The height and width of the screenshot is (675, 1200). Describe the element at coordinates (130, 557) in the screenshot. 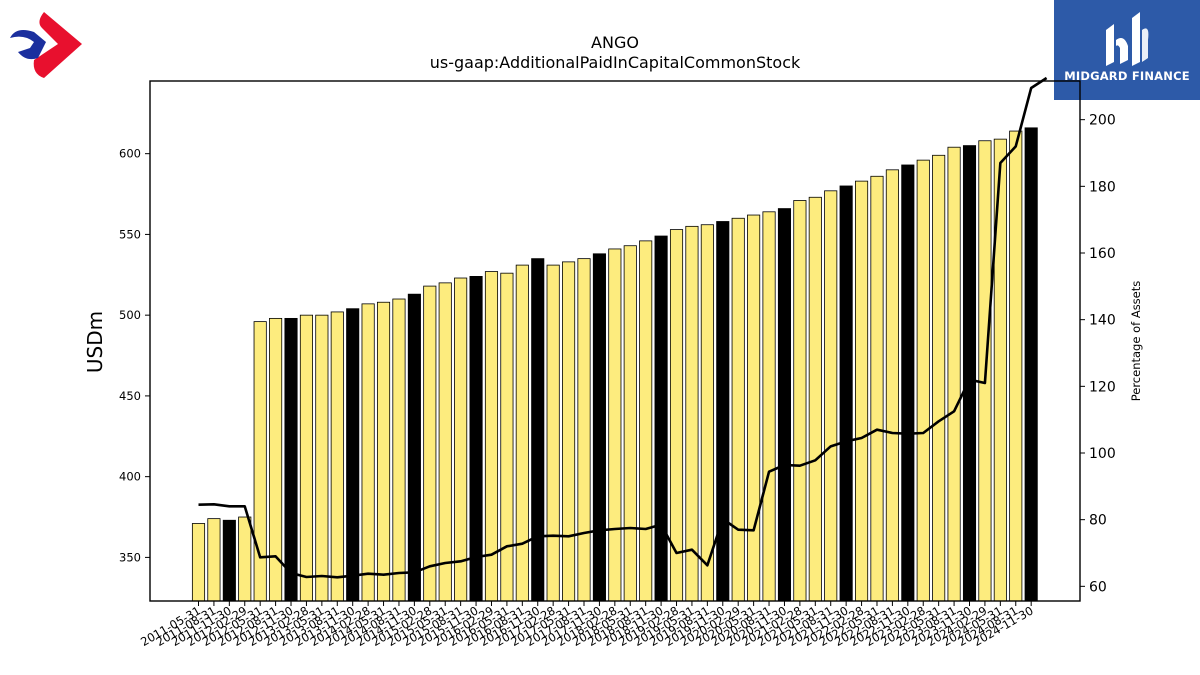

I see `y-tick-label: 350` at that location.